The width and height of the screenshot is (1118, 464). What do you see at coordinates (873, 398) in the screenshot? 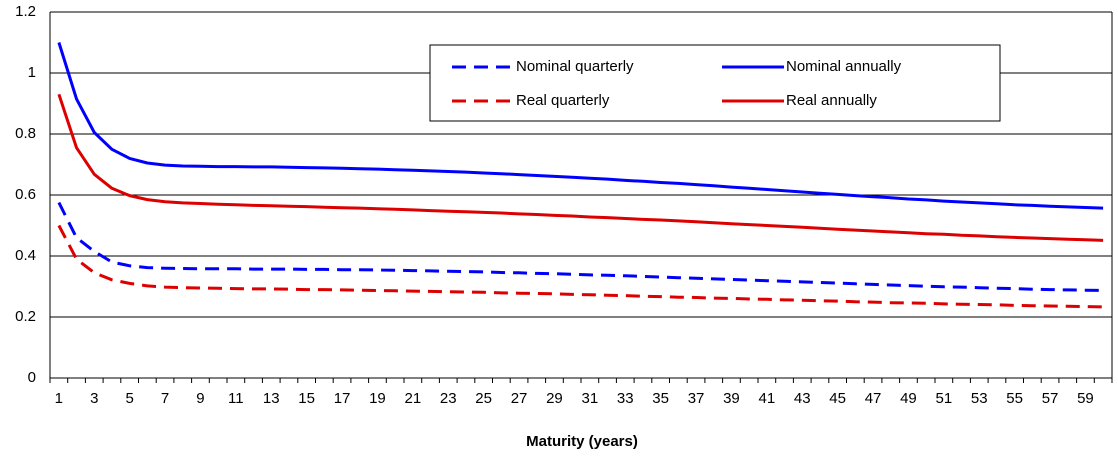
I see `x-tick-label: 47` at bounding box center [873, 398].